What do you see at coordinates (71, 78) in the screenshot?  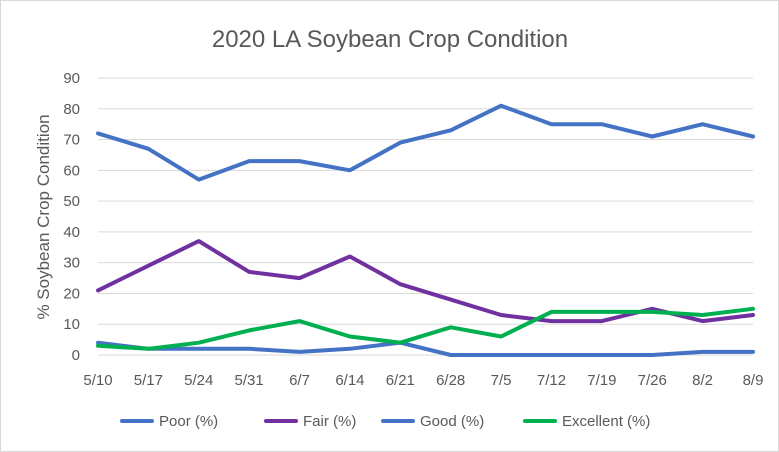 I see `y-tick-label: 90` at bounding box center [71, 78].